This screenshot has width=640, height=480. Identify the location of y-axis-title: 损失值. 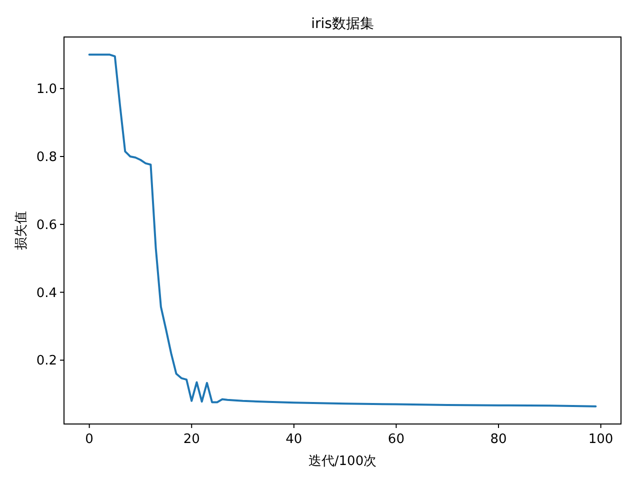
(21, 230).